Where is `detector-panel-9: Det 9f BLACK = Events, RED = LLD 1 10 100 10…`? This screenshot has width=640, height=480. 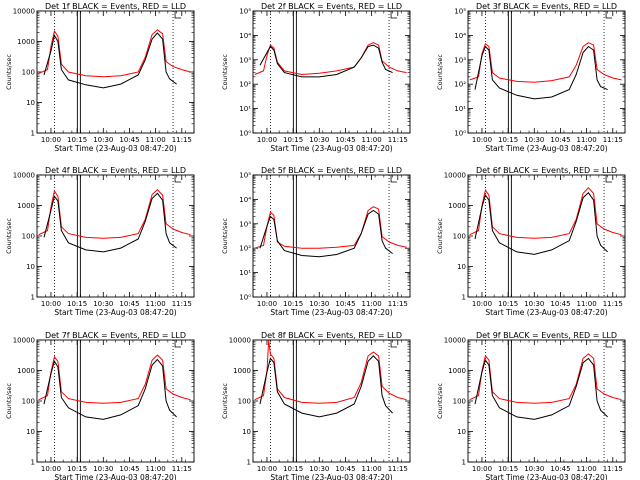 detector-panel-9: Det 9f BLACK = Events, RED = LLD 1 10 100 10… is located at coordinates (531, 405).